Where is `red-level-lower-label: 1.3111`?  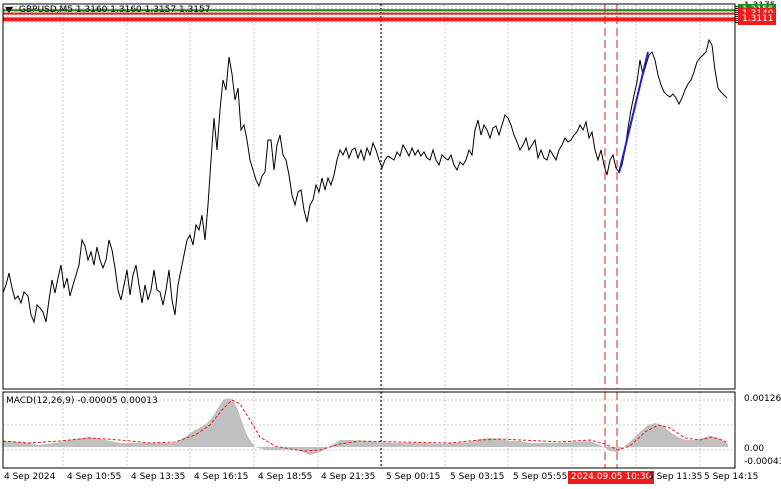
red-level-lower-label: 1.3111 is located at coordinates (757, 19).